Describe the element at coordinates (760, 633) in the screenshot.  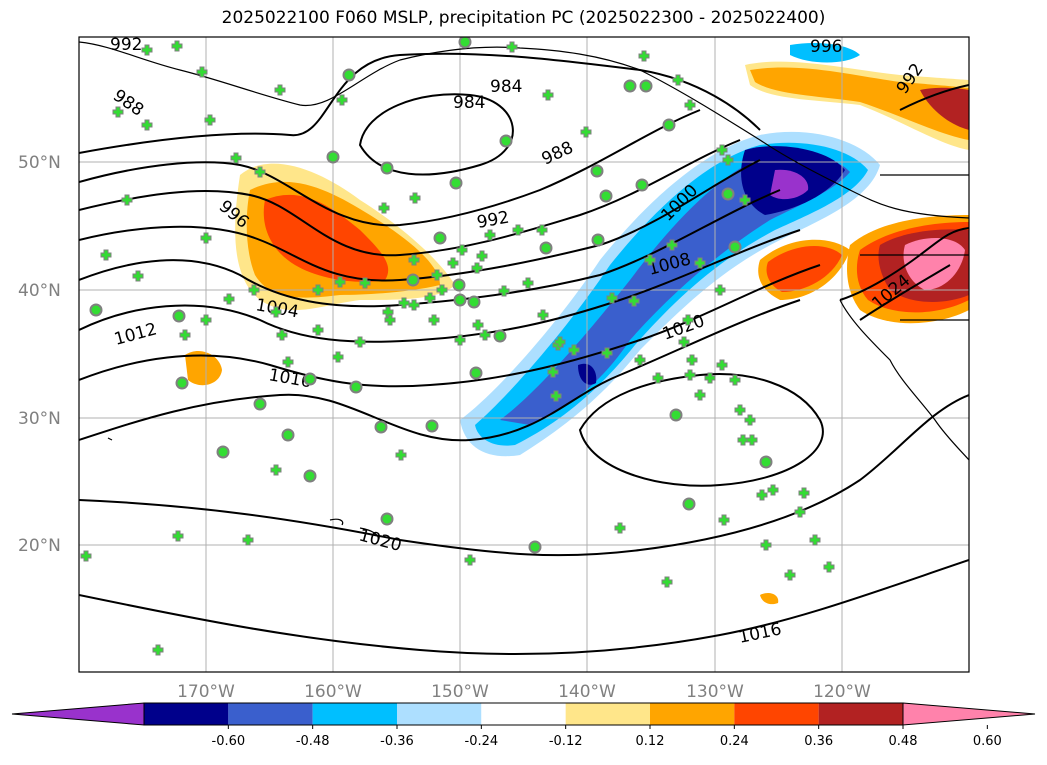
I see `isobar-label: 1016` at that location.